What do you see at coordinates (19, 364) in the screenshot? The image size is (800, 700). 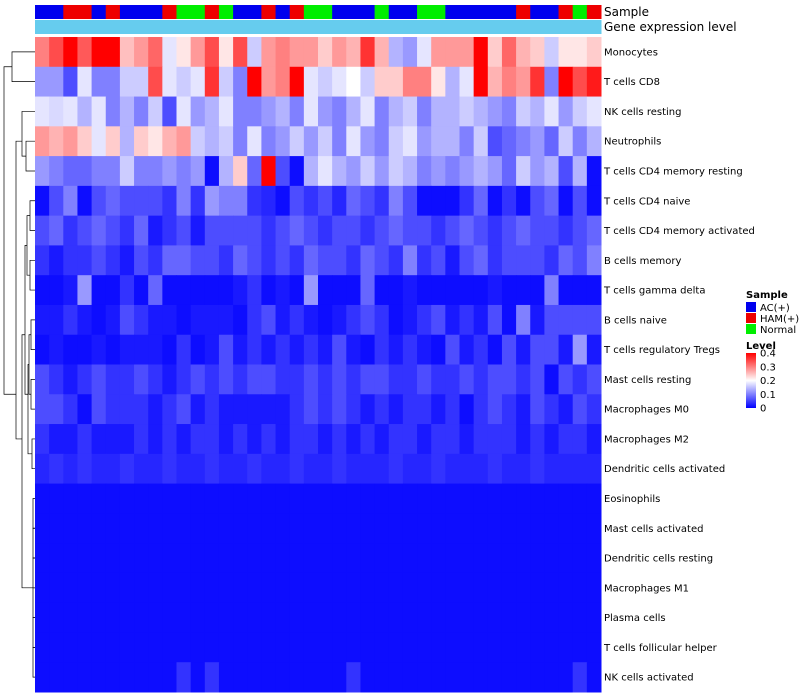 I see `row-dendrogram` at bounding box center [19, 364].